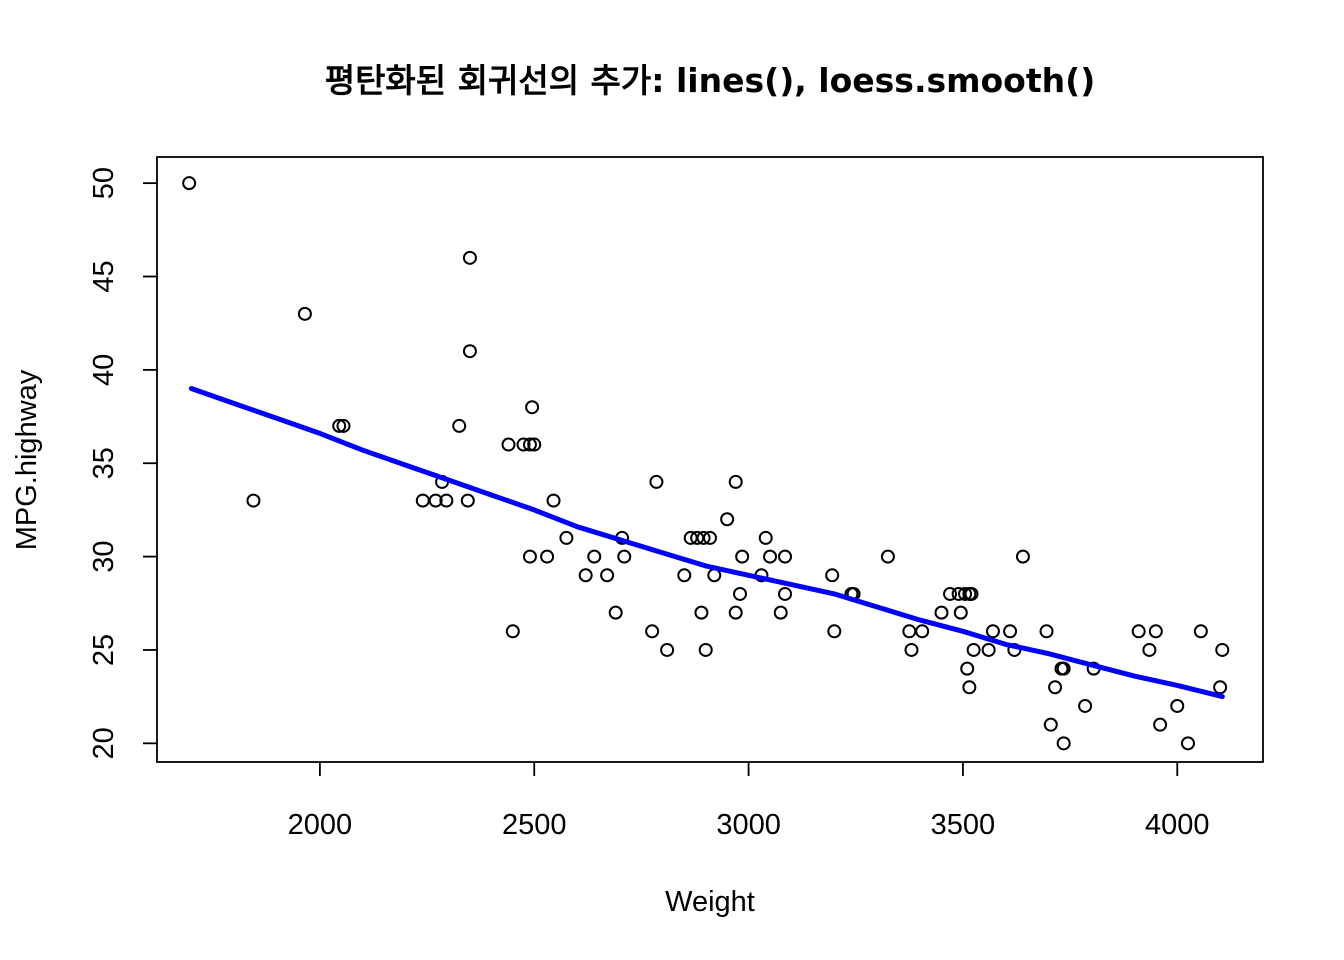  What do you see at coordinates (749, 801) in the screenshot?
I see `x-axis: 2000 2500 3000 3500 4000` at bounding box center [749, 801].